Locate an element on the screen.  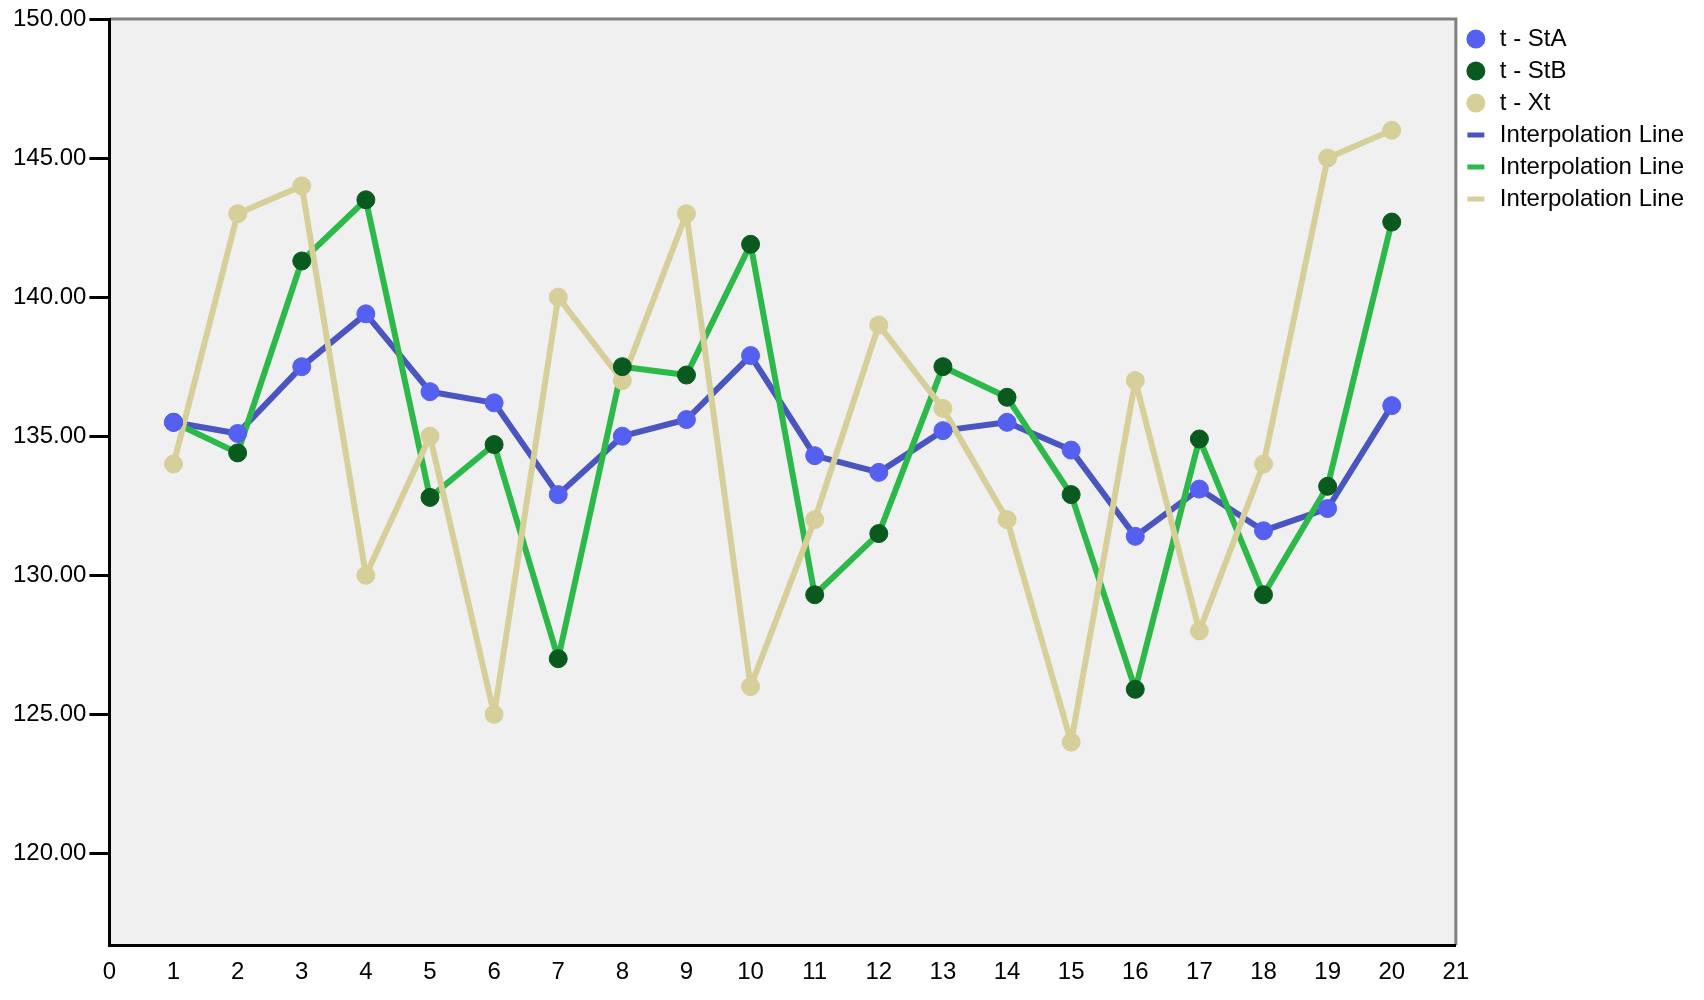
y-tick-label: 135.00 is located at coordinates (50, 434).